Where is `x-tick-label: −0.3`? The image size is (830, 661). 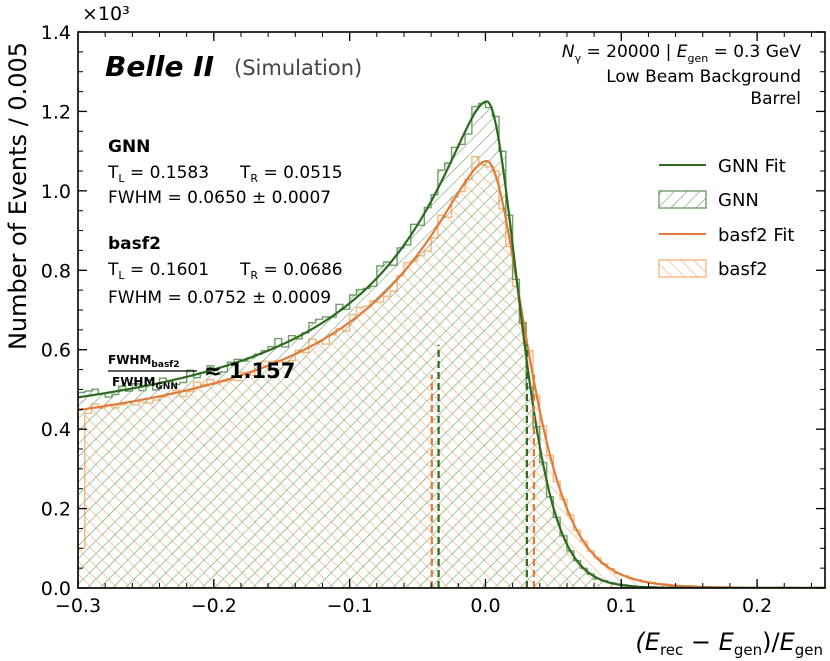 x-tick-label: −0.3 is located at coordinates (78, 606).